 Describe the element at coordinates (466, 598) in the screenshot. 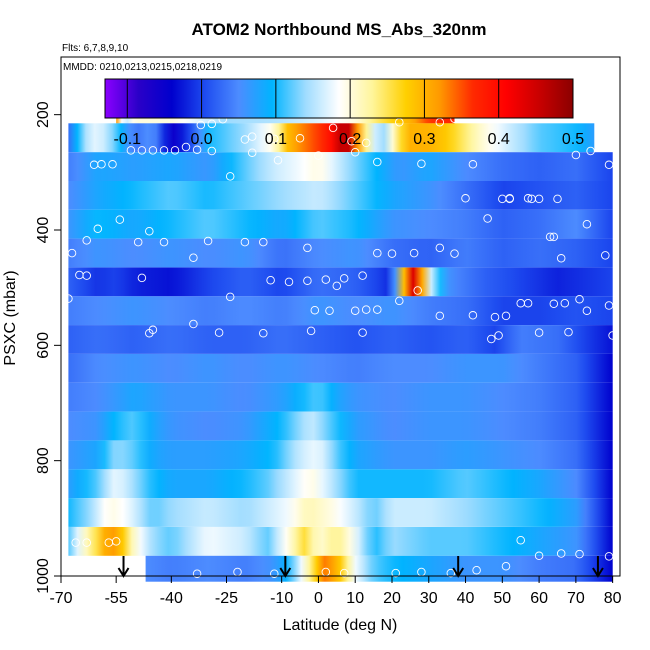

I see `x-tick-label: 40` at that location.